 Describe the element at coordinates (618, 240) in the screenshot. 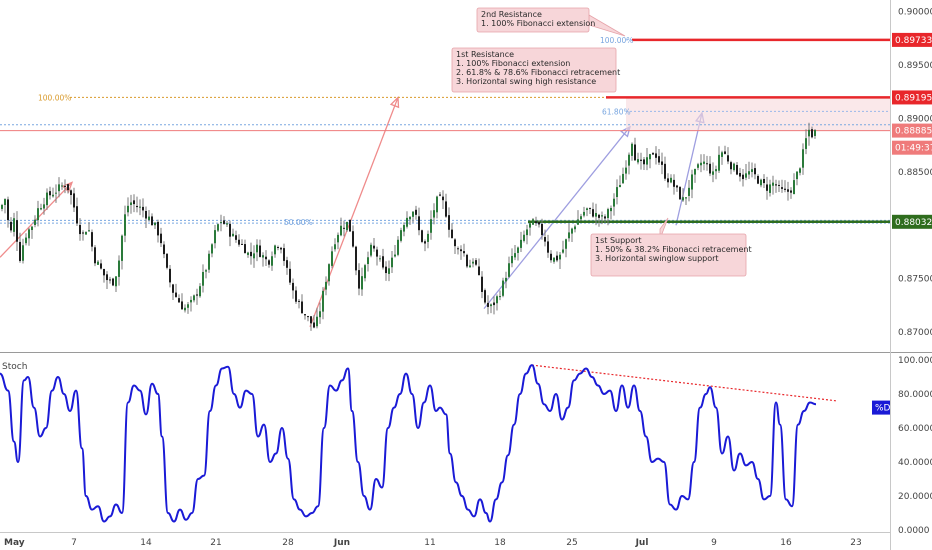

I see `annotation-line: 1st Support` at that location.